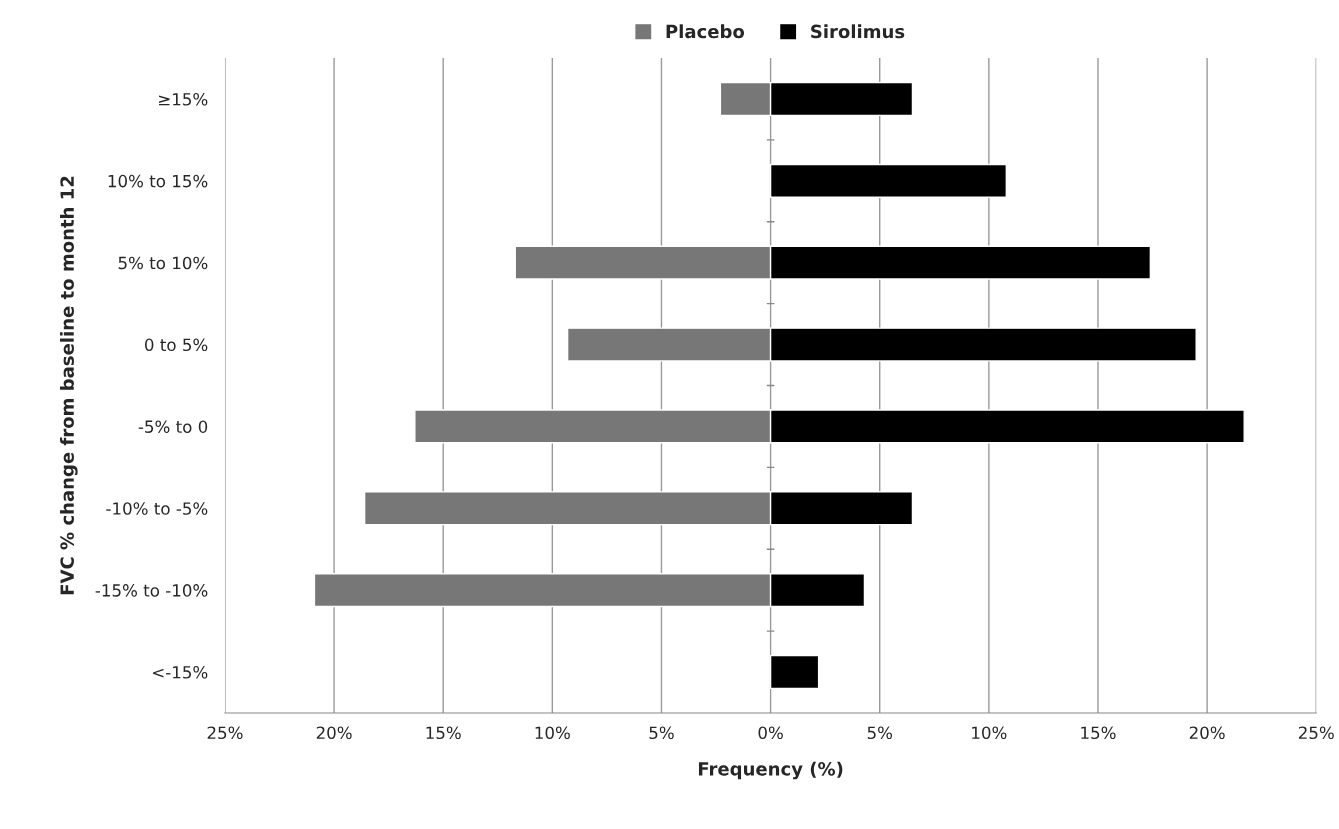  What do you see at coordinates (705, 31) in the screenshot?
I see `legend-label: Placebo` at bounding box center [705, 31].